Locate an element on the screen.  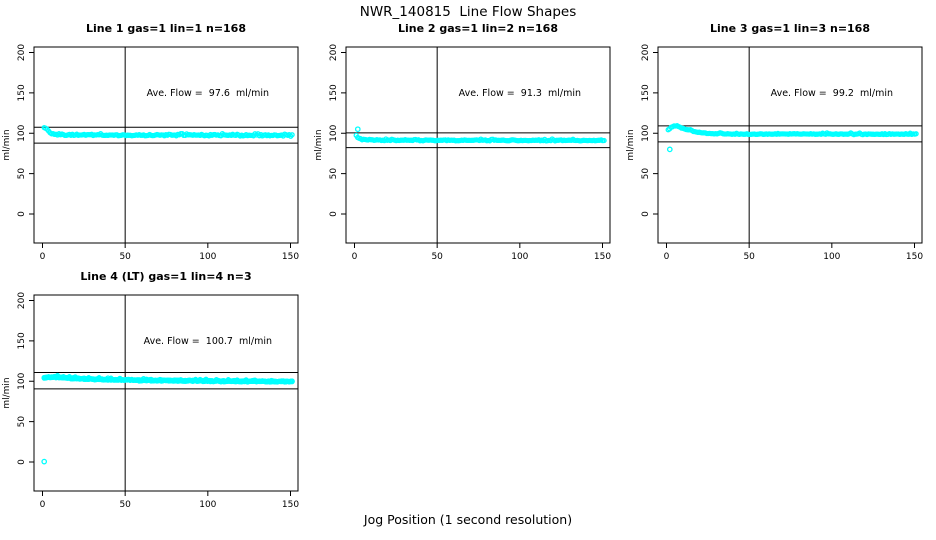
panel-title: Line 4 (LT) gas=1 lin=4 n=3 is located at coordinates (166, 276).